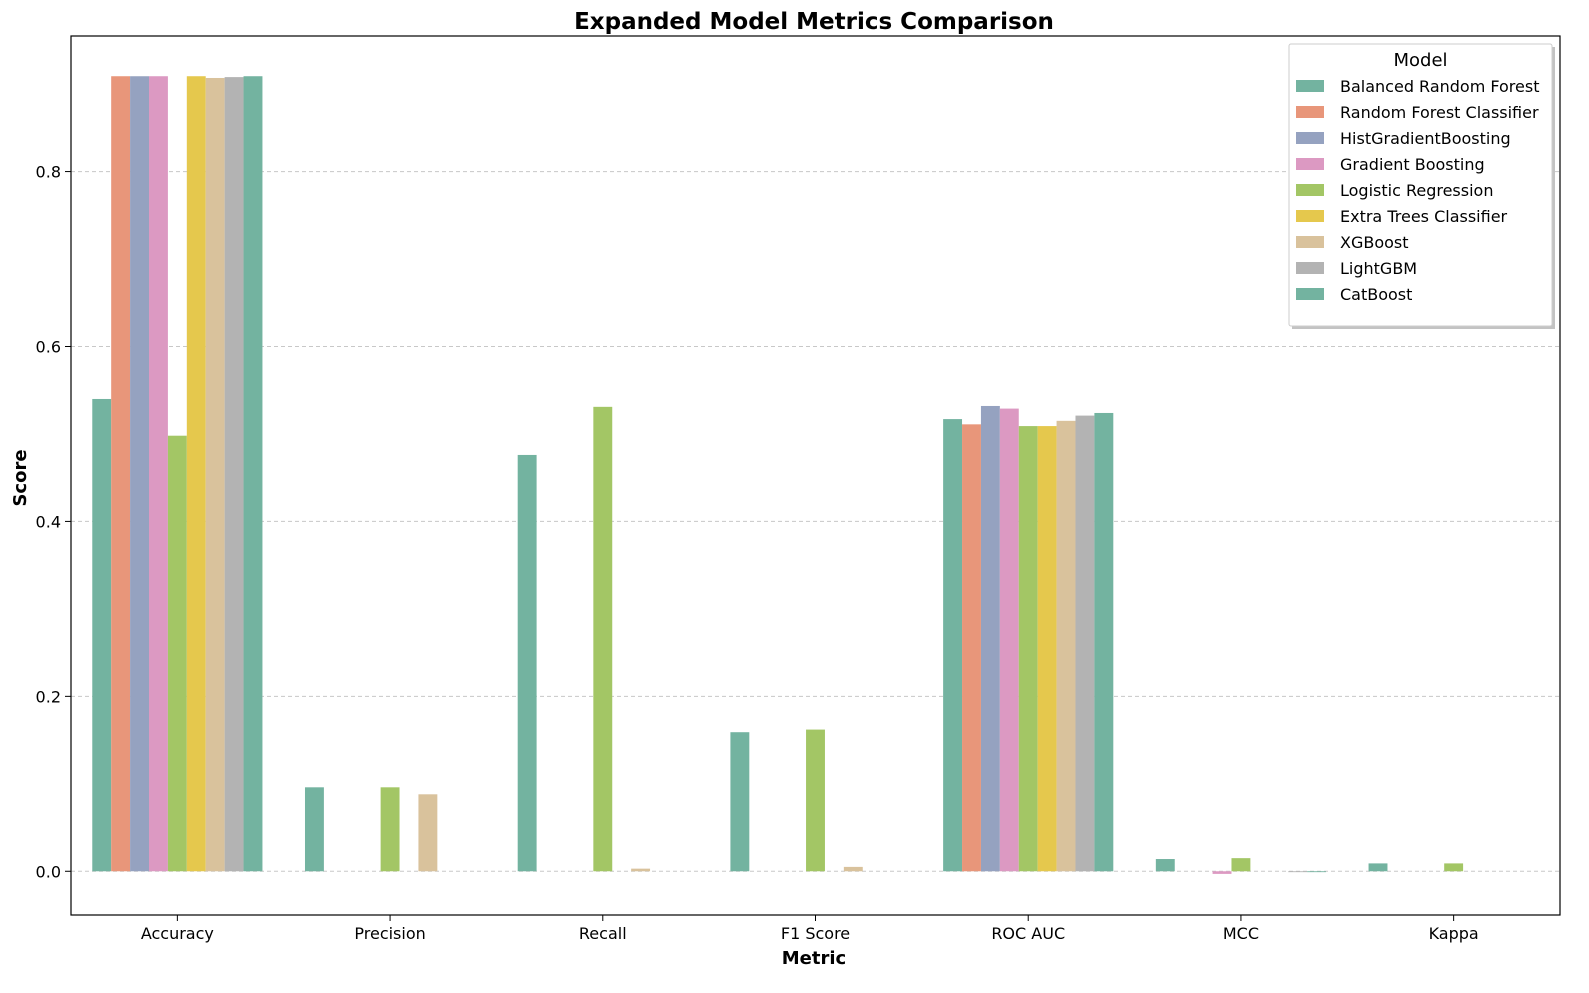 The height and width of the screenshot is (993, 1589). I want to click on x-tick-label: Accuracy, so click(177, 933).